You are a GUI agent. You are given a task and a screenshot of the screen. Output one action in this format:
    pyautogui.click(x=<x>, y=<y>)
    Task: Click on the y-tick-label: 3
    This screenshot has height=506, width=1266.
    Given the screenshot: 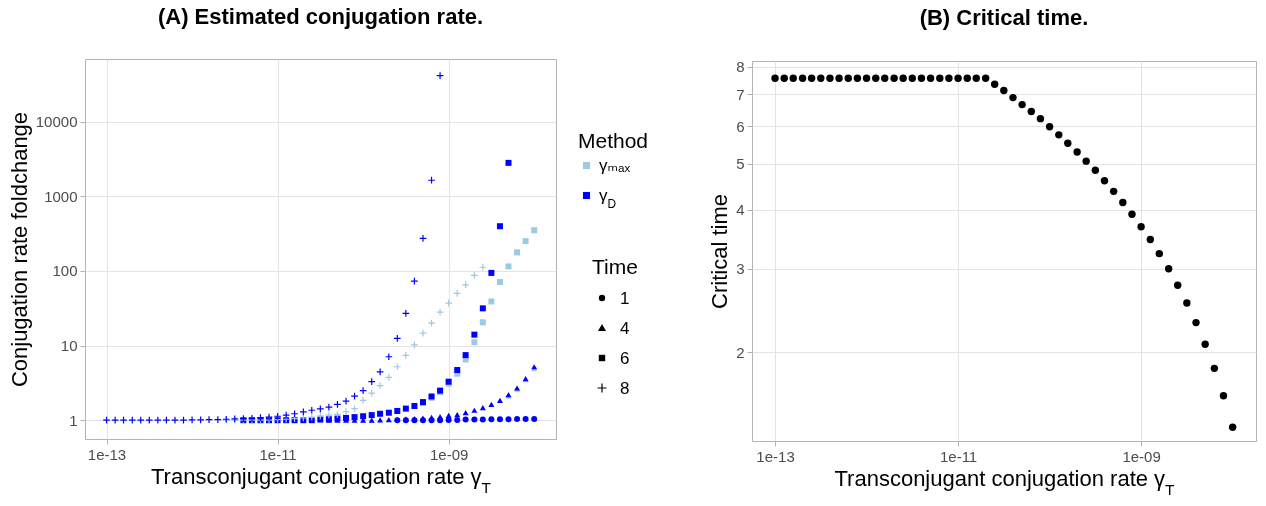 What is the action you would take?
    pyautogui.click(x=740, y=269)
    